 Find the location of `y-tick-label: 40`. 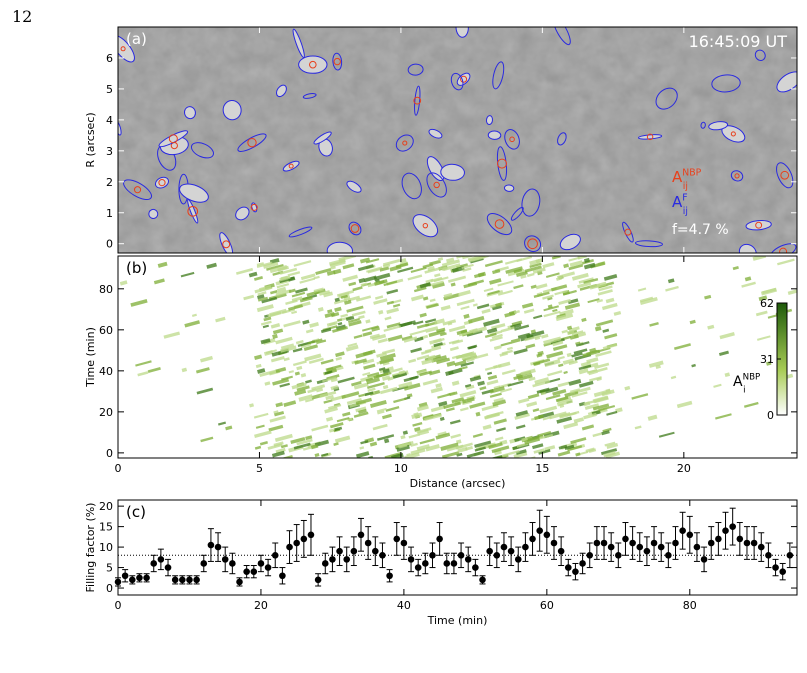

y-tick-label: 40 is located at coordinates (106, 371).